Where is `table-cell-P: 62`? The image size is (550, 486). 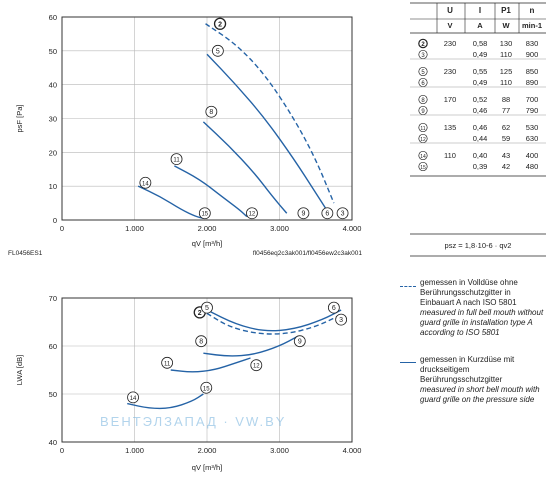
table-cell-P: 62 is located at coordinates (506, 127).